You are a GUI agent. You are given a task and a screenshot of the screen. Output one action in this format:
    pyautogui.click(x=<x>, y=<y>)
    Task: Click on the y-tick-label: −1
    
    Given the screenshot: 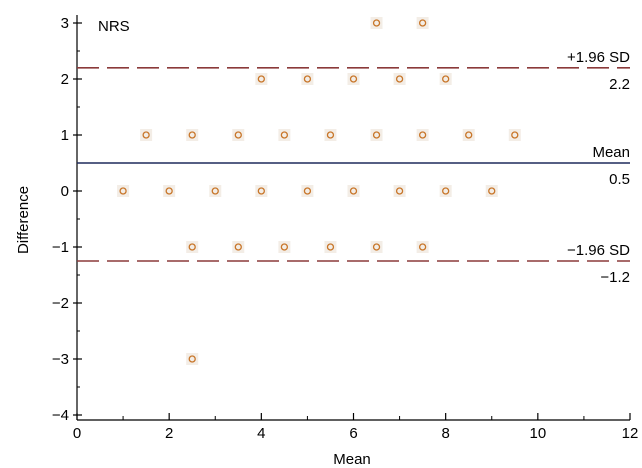 What is the action you would take?
    pyautogui.click(x=60, y=247)
    